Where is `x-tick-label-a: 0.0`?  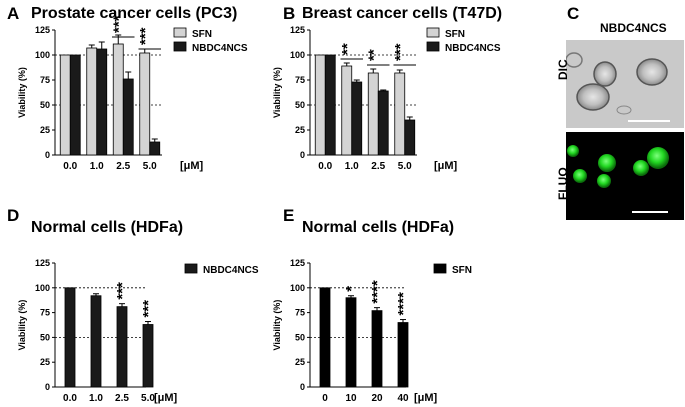
x-tick-label-a: 0.0 is located at coordinates (70, 166).